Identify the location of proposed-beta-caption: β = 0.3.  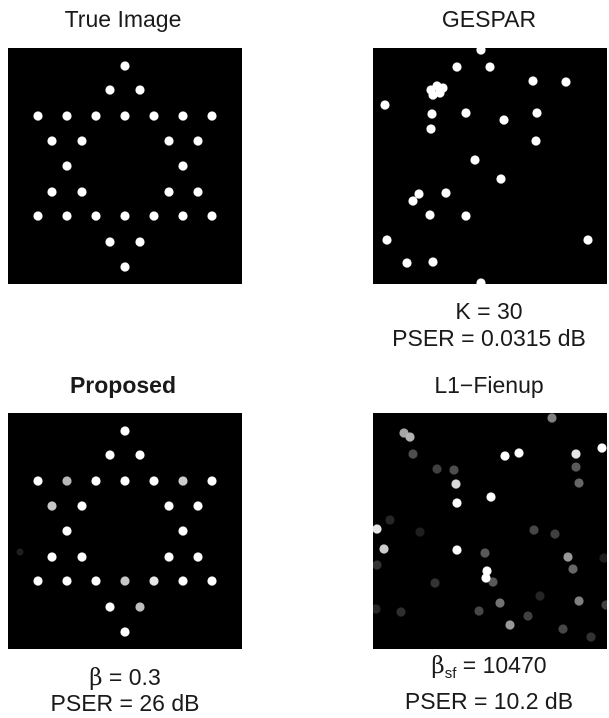
(127, 678).